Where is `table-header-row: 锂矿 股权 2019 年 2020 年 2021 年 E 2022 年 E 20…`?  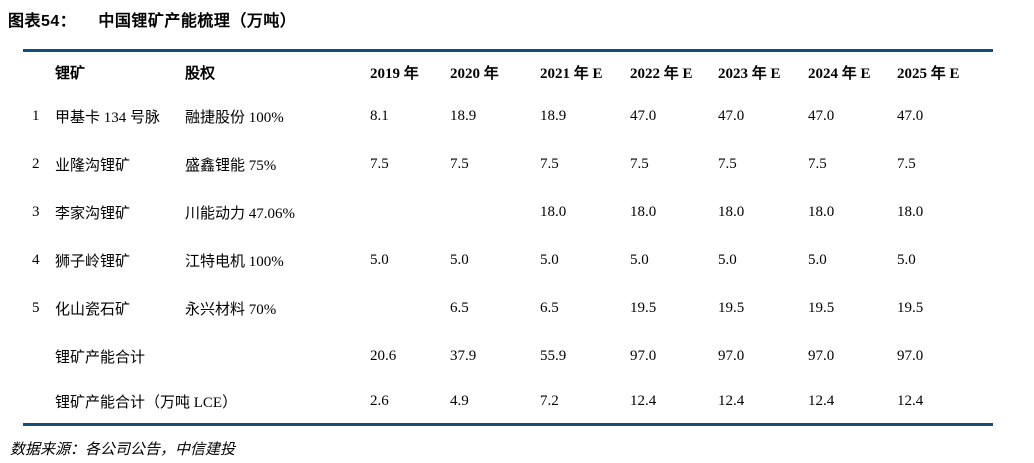 table-header-row: 锂矿 股权 2019 年 2020 年 2021 年 E 2022 年 E 20… is located at coordinates (508, 72).